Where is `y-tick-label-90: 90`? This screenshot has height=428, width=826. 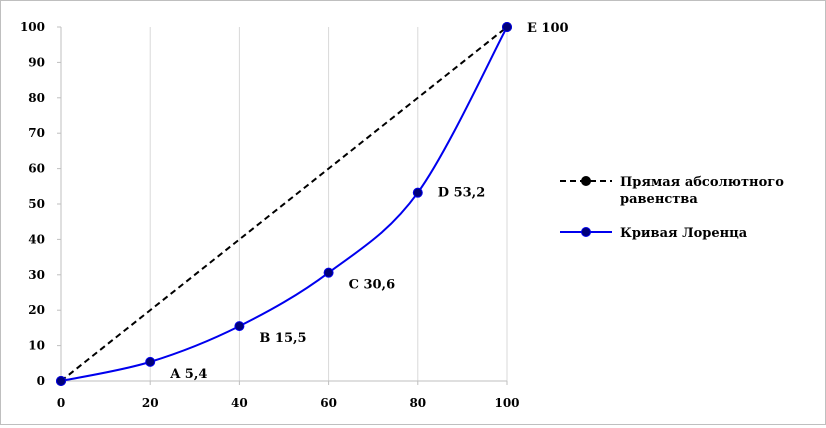
y-tick-label-90: 90 is located at coordinates (36, 62).